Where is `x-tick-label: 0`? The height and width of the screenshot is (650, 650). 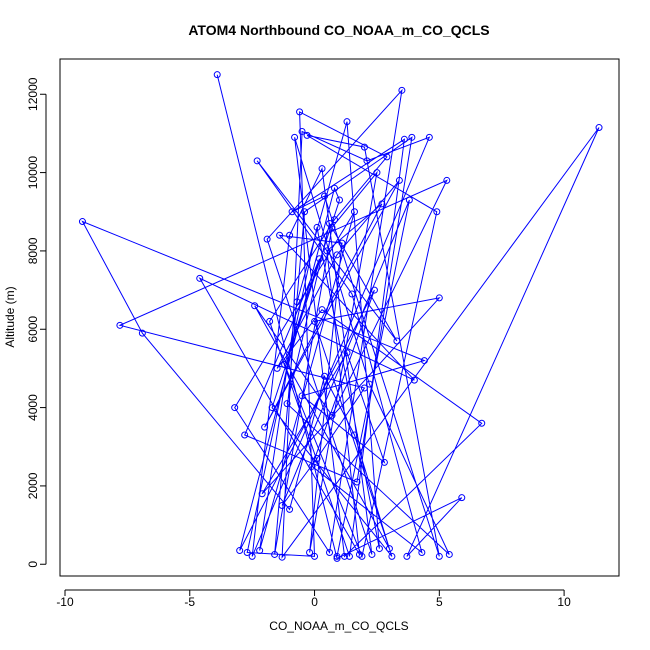
x-tick-label: 0 is located at coordinates (314, 602).